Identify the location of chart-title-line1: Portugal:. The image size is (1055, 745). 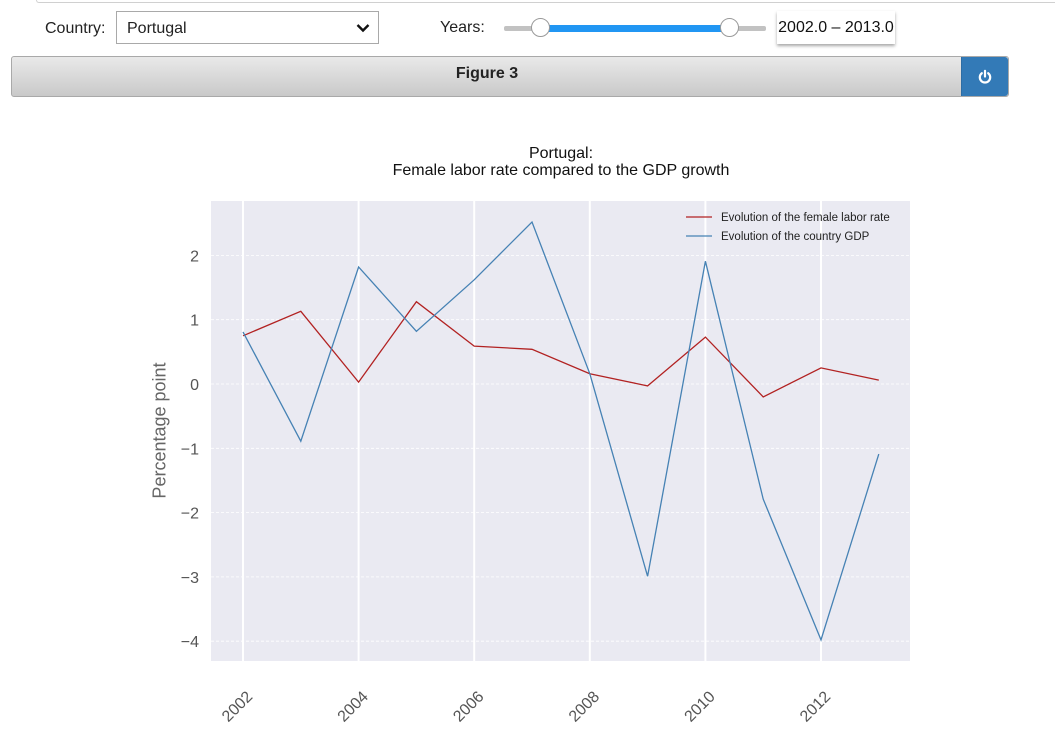
(561, 153).